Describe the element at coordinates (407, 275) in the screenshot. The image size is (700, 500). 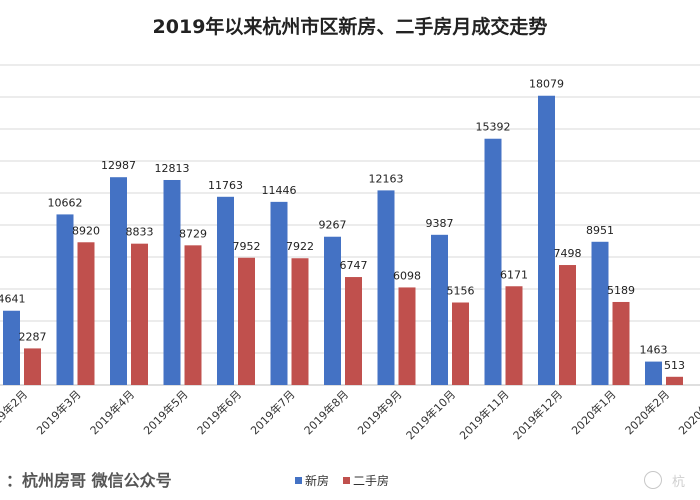
I see `data-label-resale: 6098` at that location.